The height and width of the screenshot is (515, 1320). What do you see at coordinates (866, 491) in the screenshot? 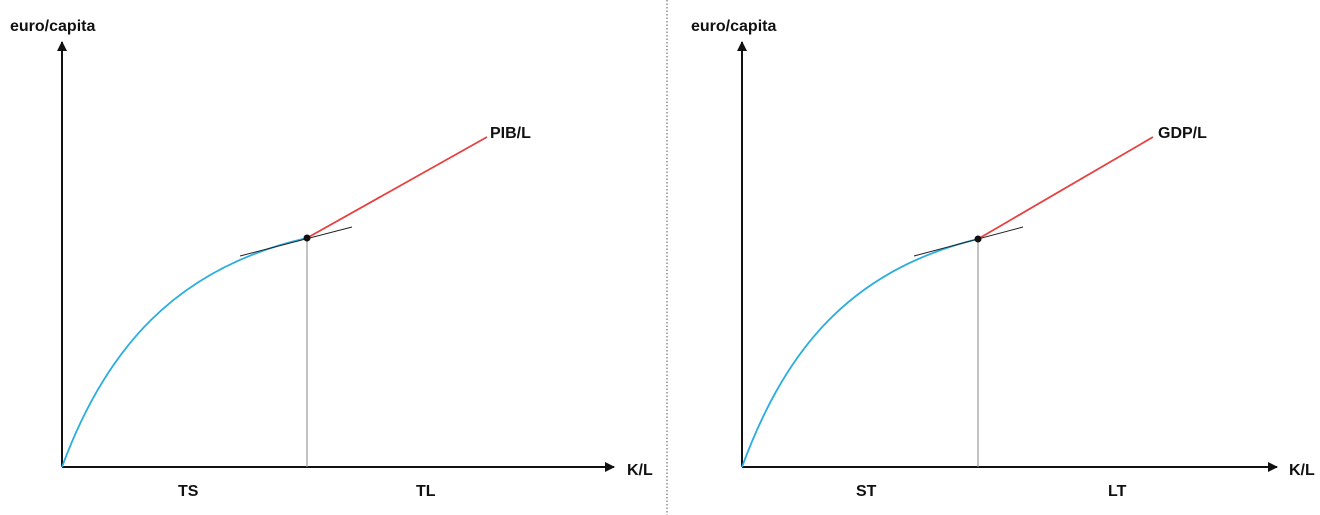
I see `left-region: ST` at bounding box center [866, 491].